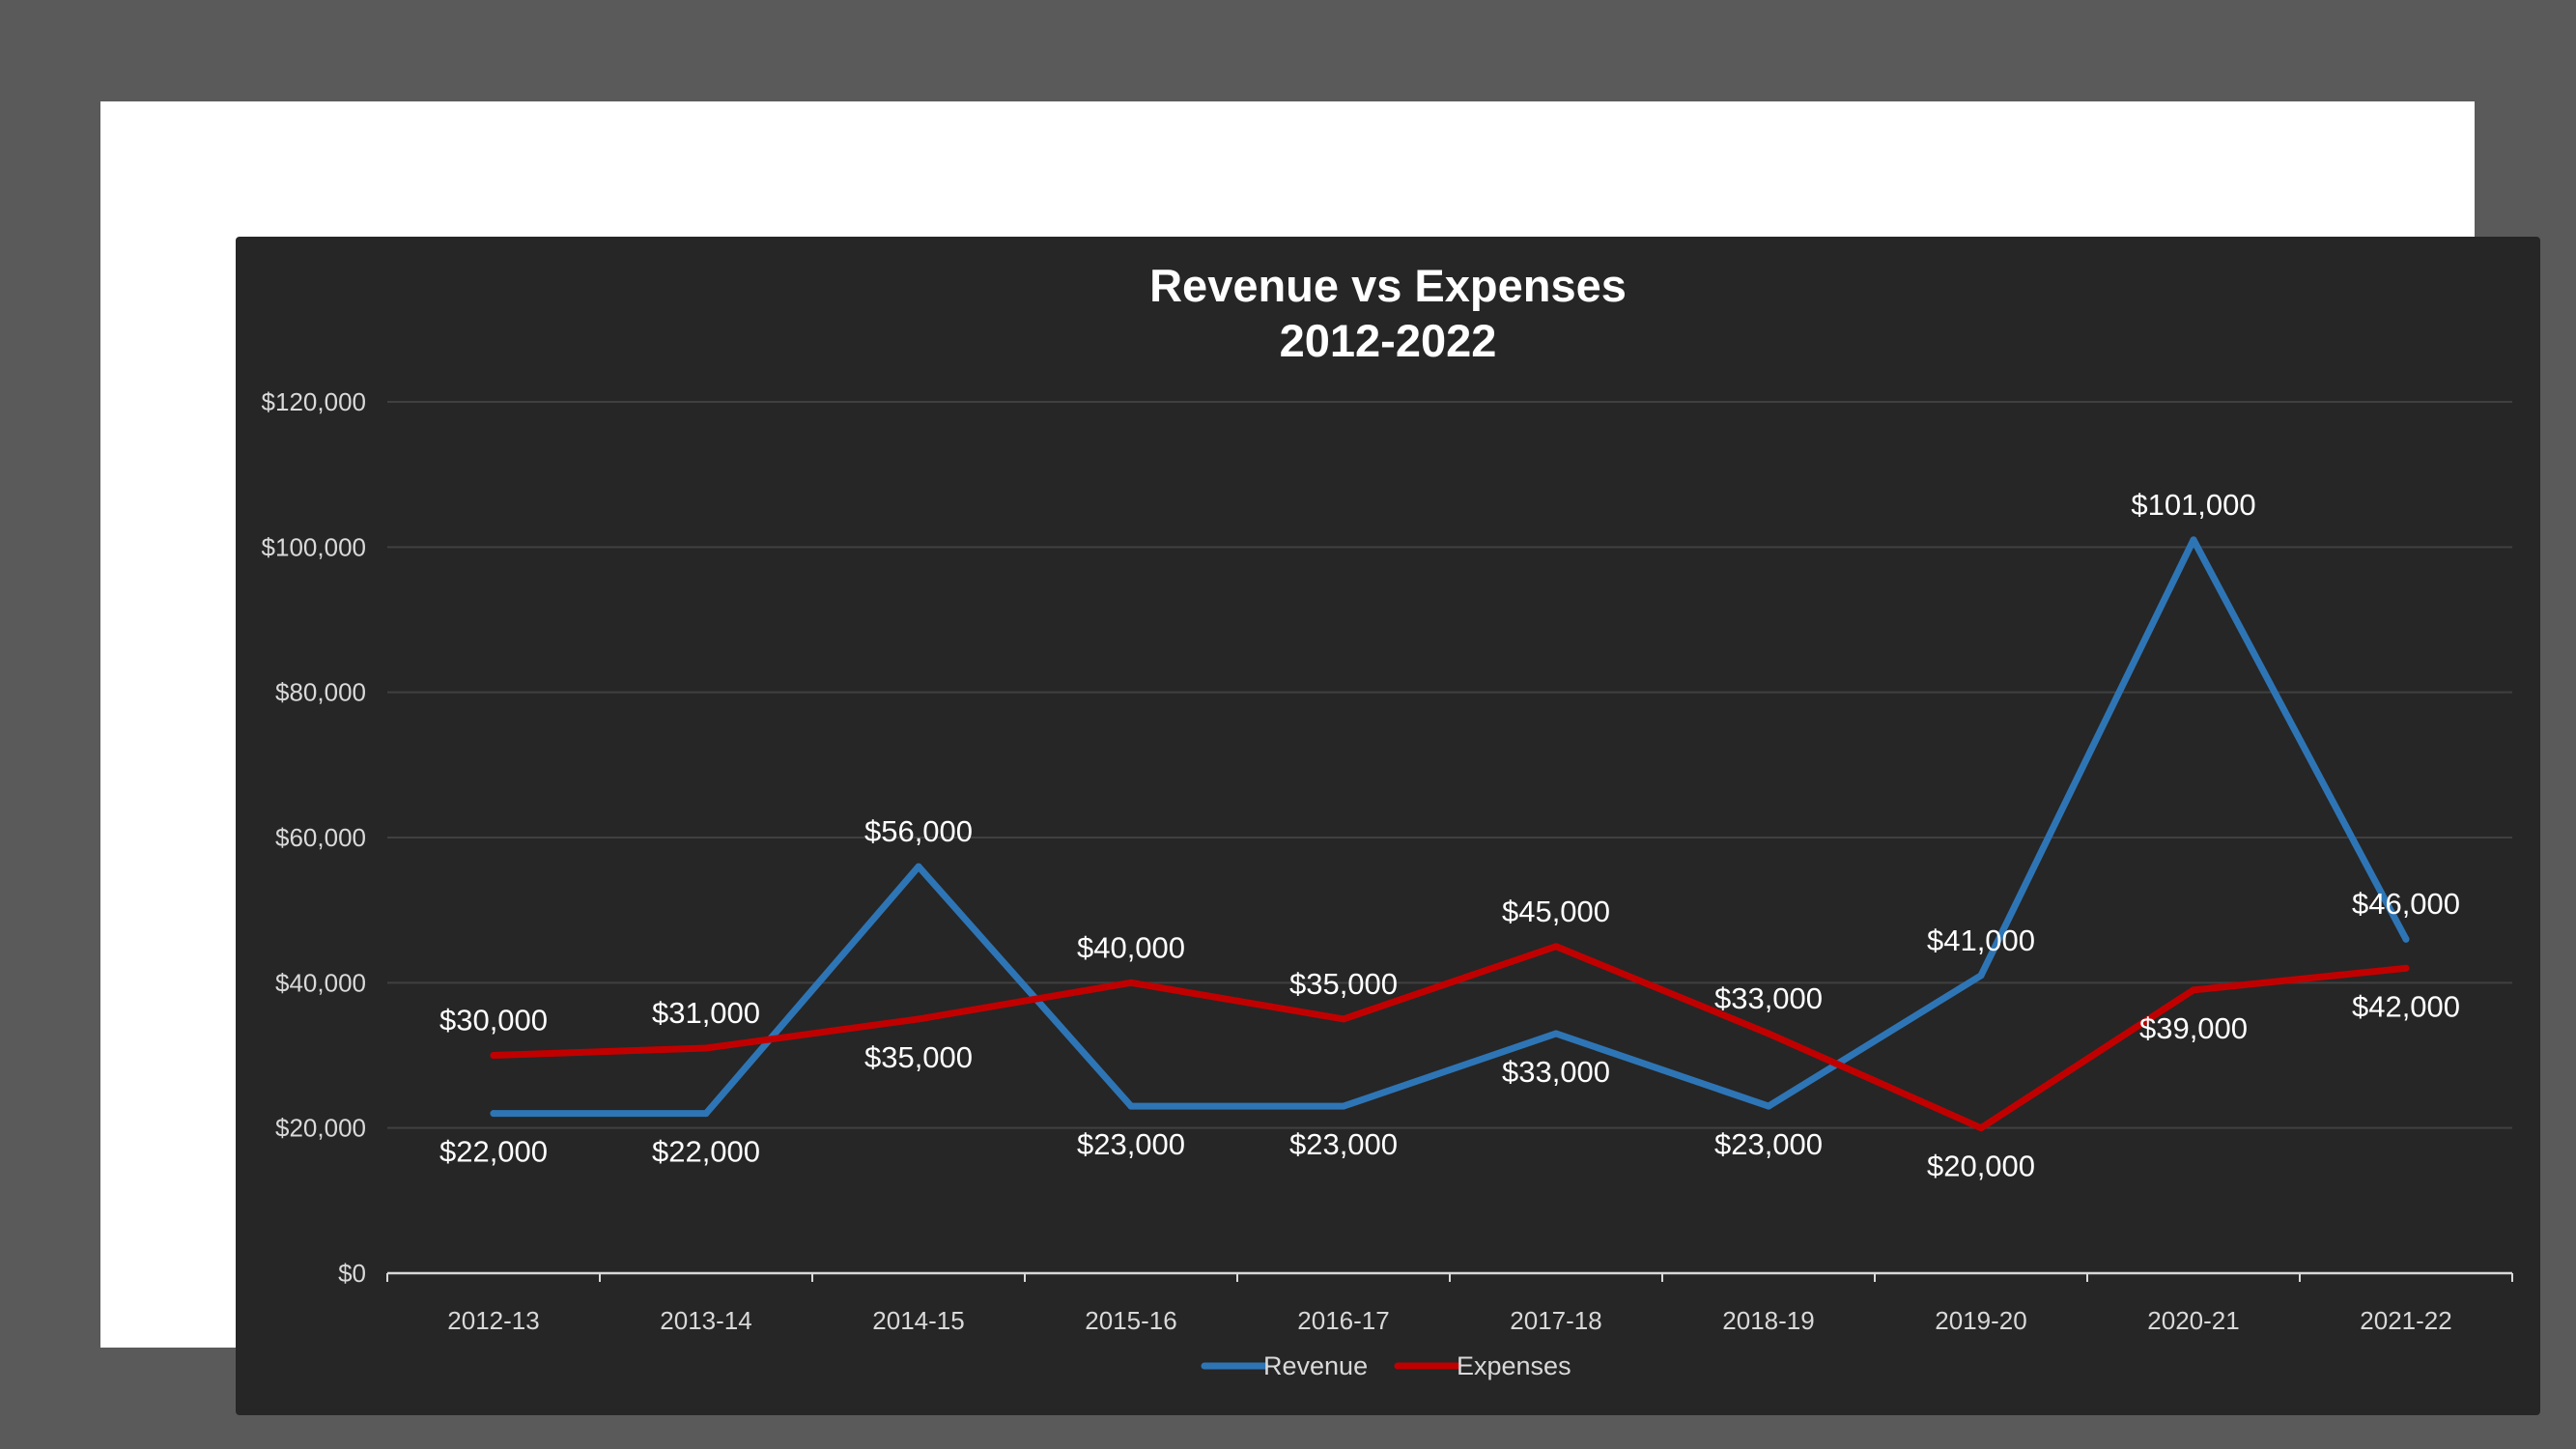 Image resolution: width=2576 pixels, height=1449 pixels. Describe the element at coordinates (1768, 998) in the screenshot. I see `data-label-expenses: $33,000` at that location.